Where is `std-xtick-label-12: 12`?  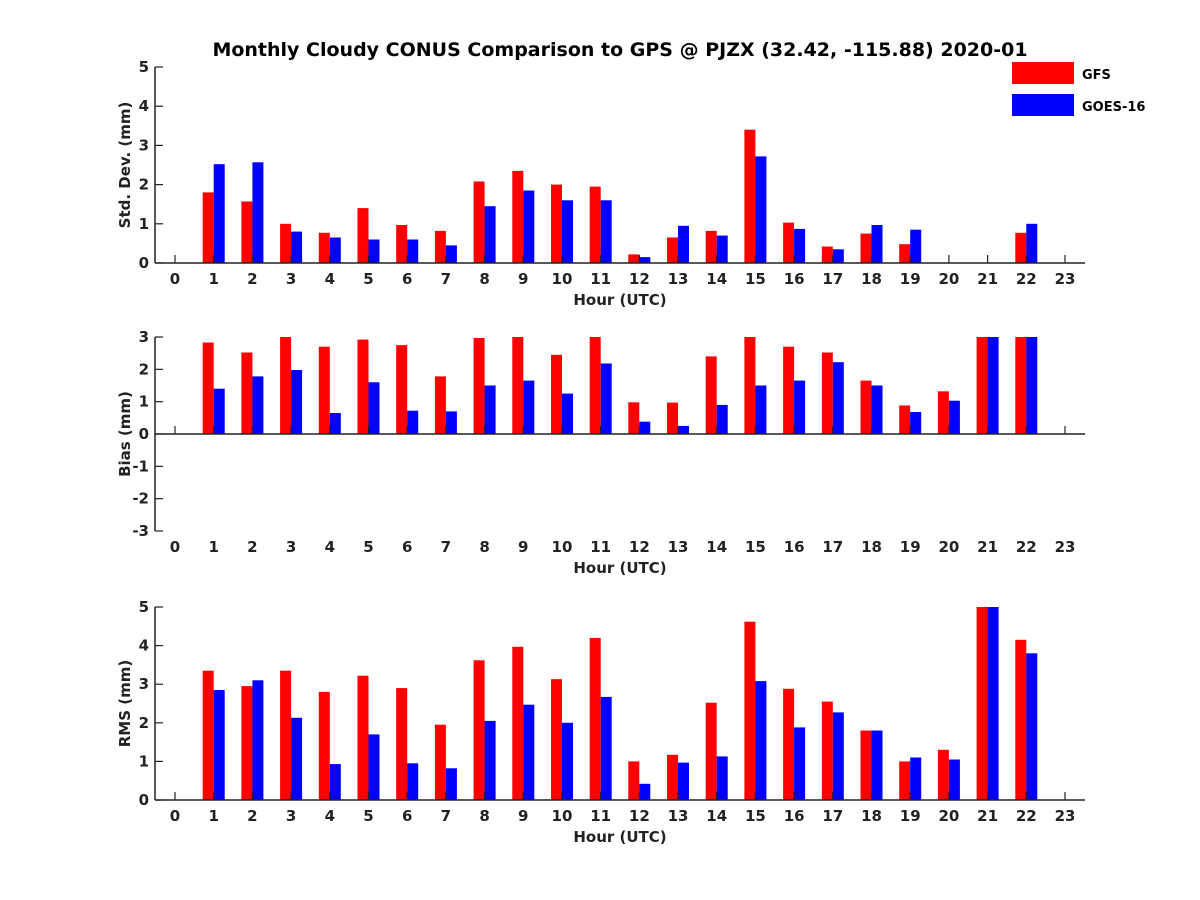
std-xtick-label-12: 12 is located at coordinates (639, 279).